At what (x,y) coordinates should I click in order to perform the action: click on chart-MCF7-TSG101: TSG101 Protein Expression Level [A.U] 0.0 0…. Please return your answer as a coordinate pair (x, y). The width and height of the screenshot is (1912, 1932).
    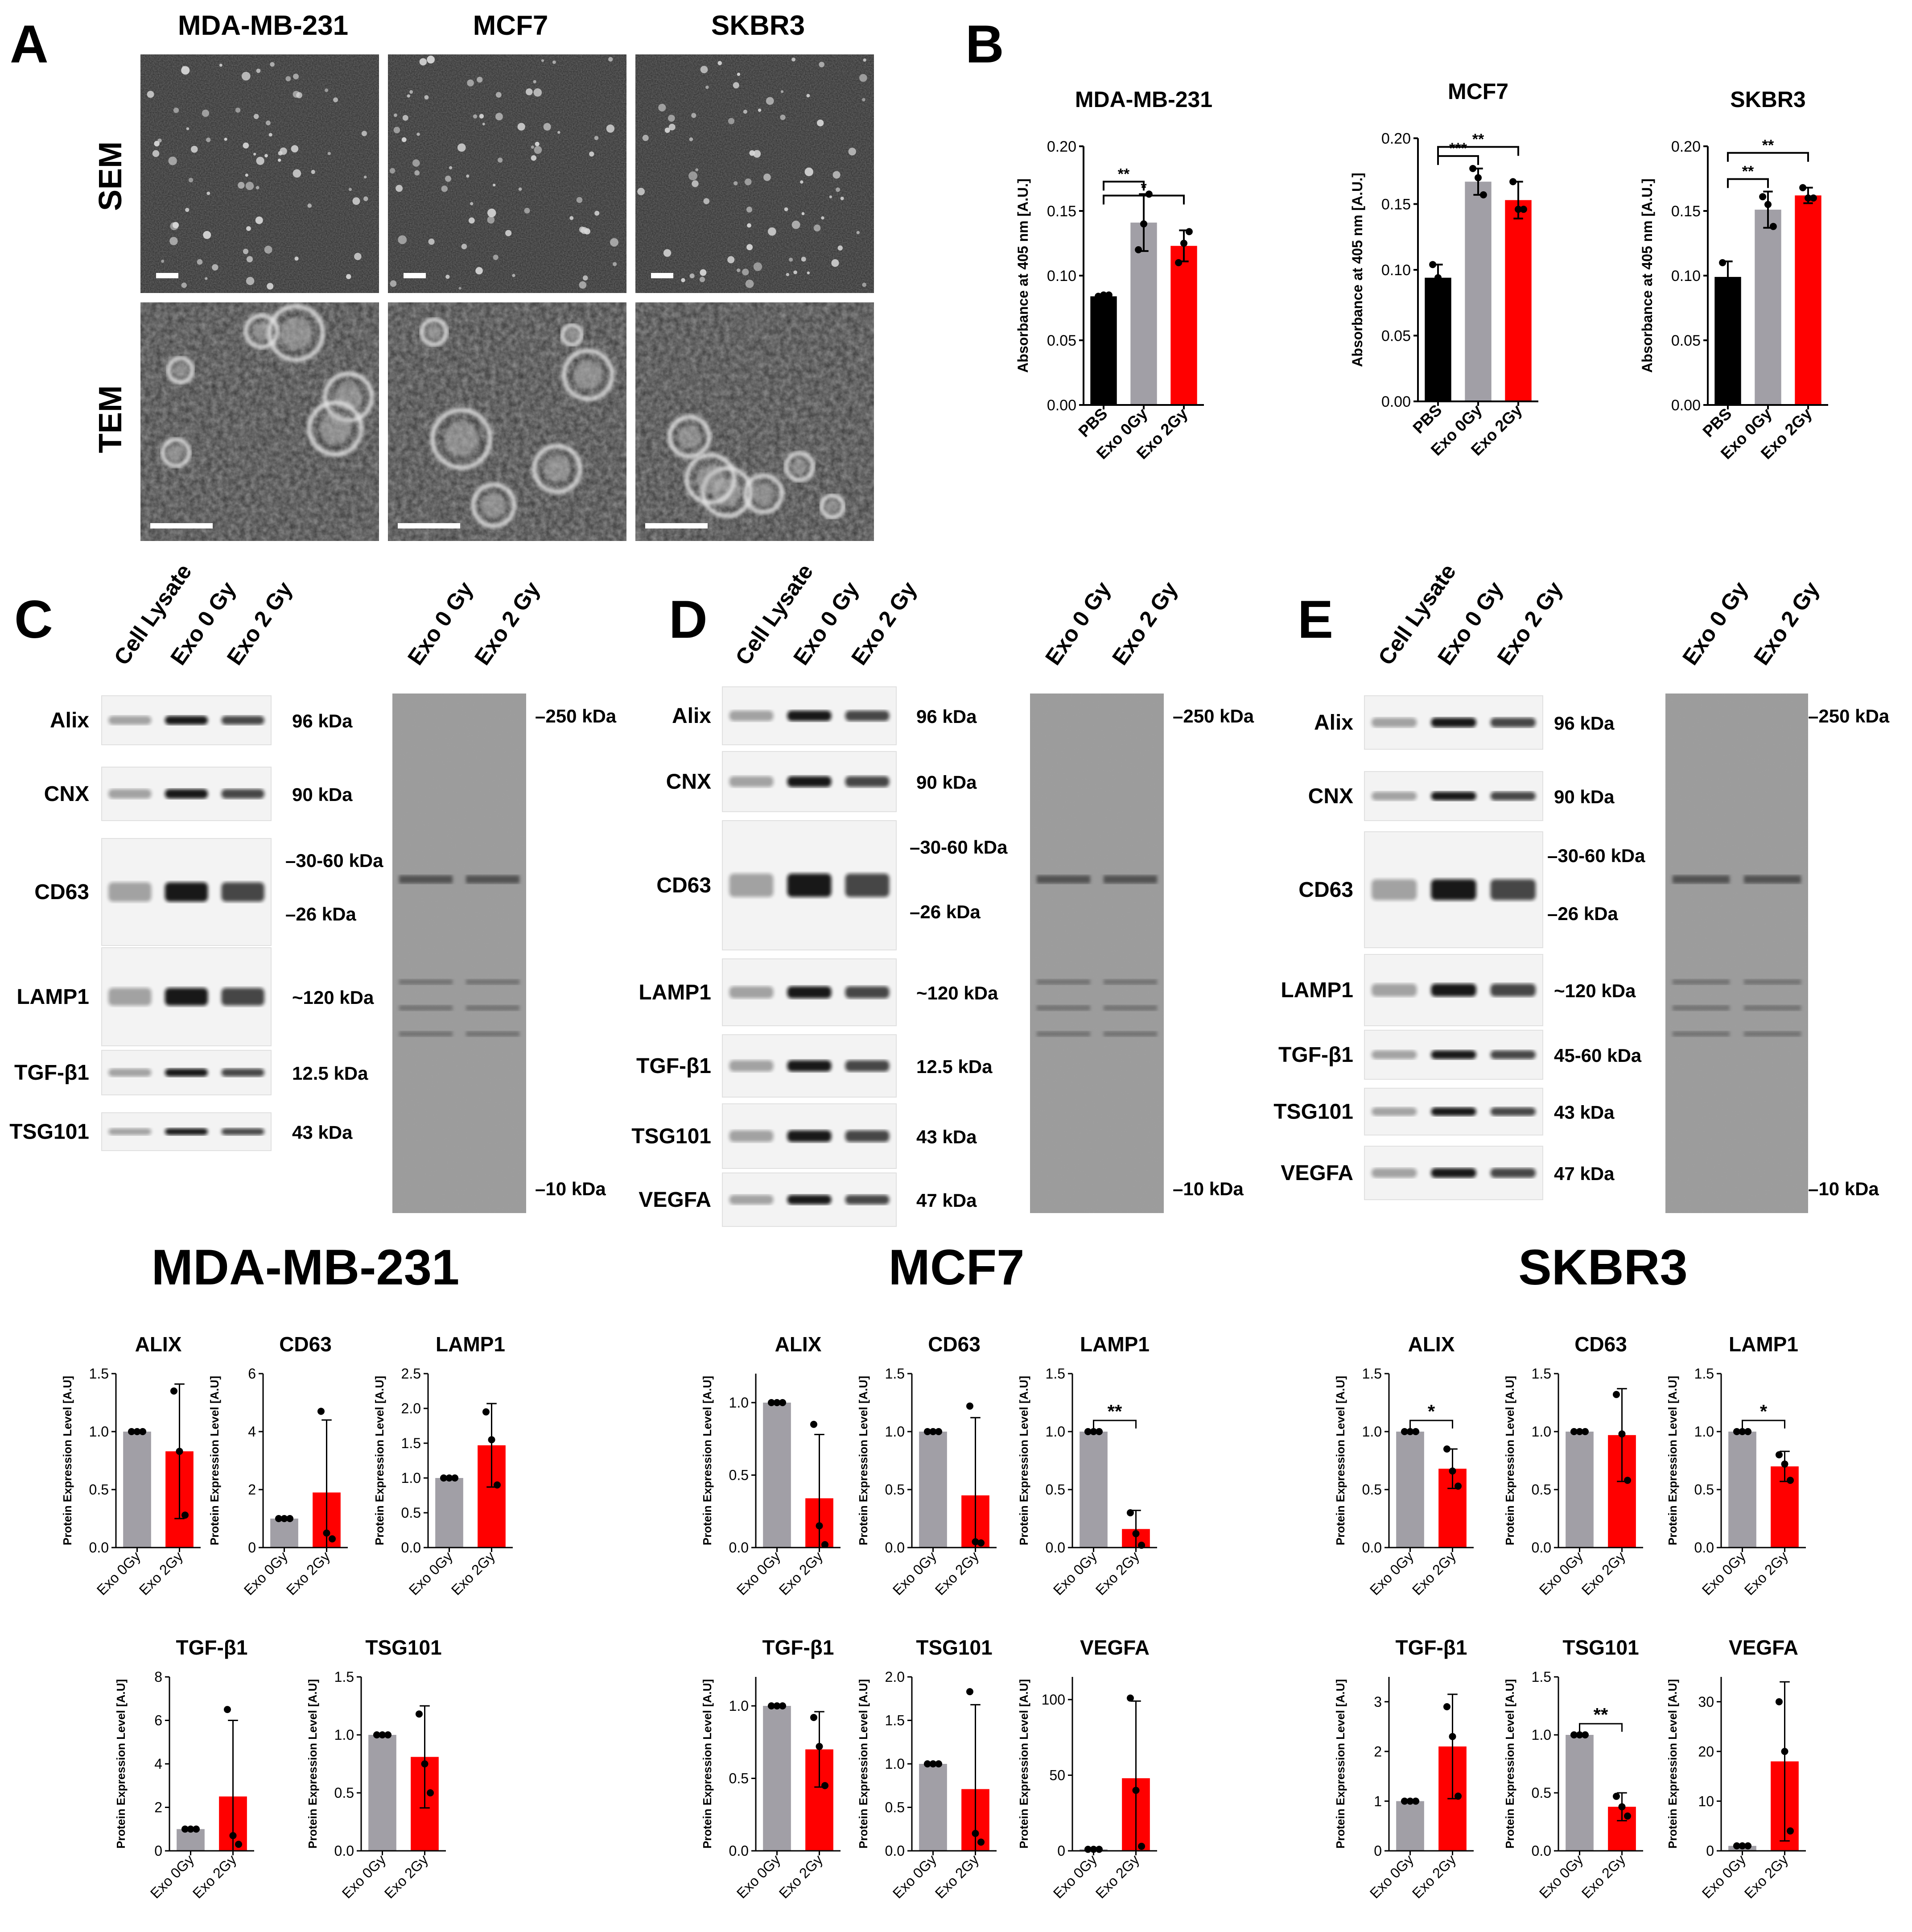
    Looking at the image, I should click on (927, 1769).